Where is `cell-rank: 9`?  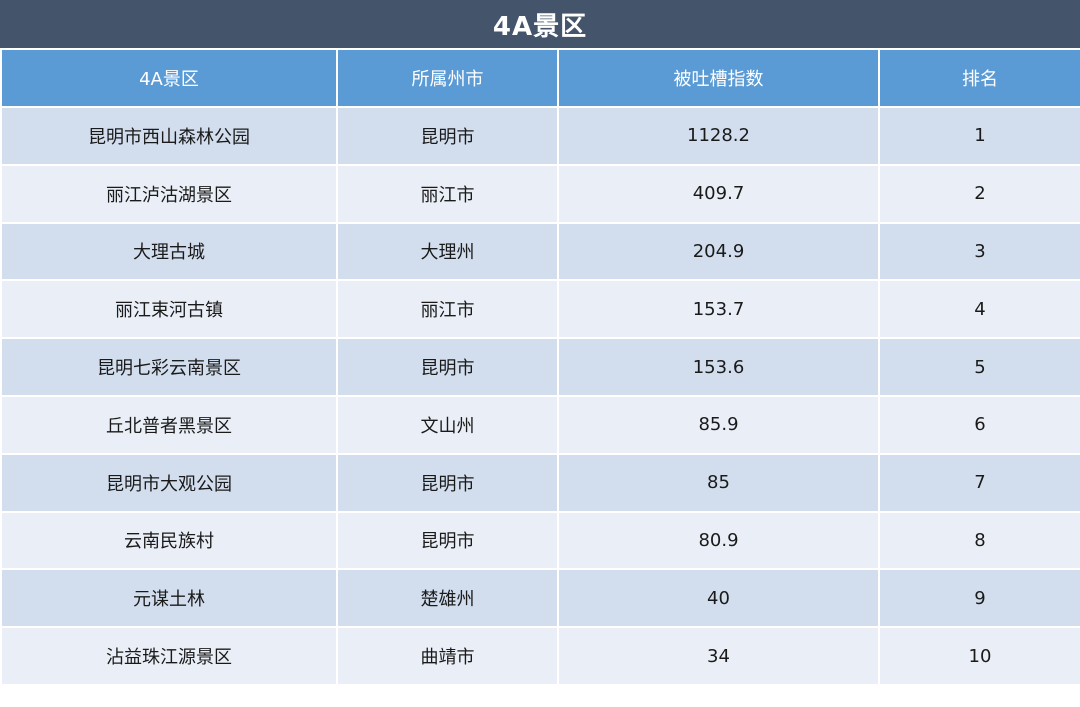 cell-rank: 9 is located at coordinates (979, 598).